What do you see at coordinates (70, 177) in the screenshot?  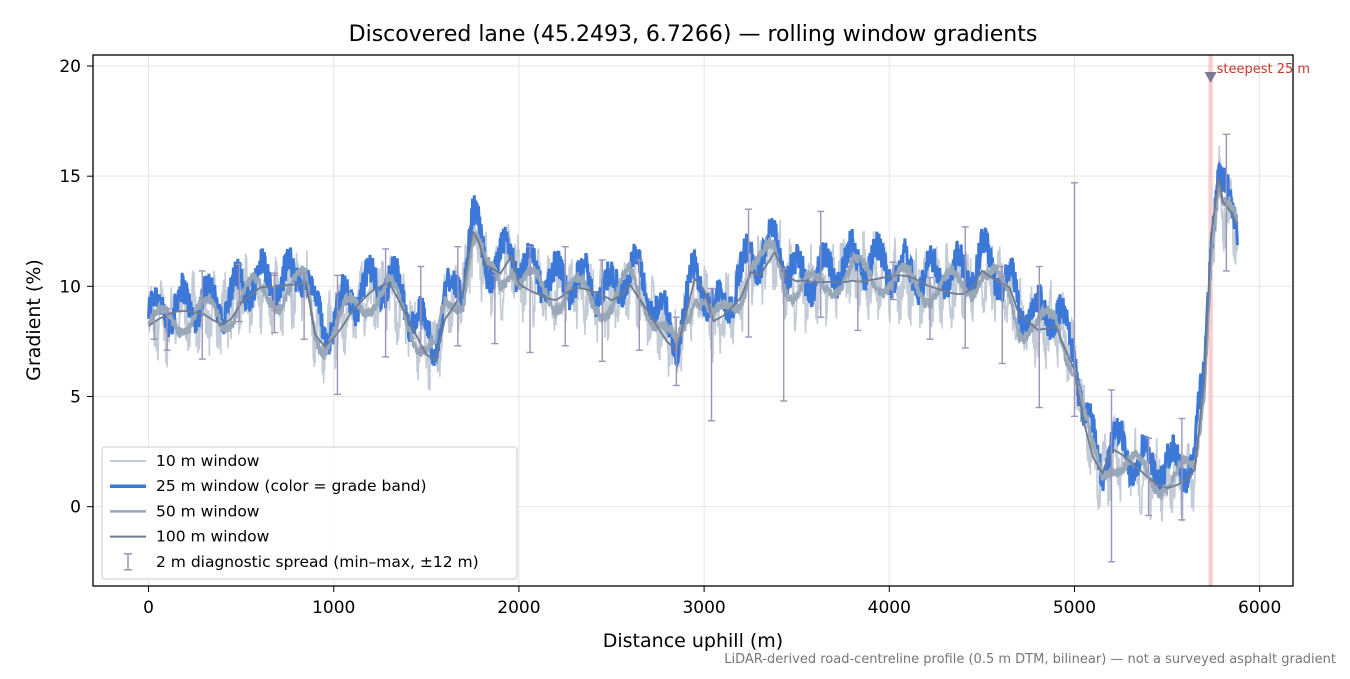 I see `y-tick-label: 15` at bounding box center [70, 177].